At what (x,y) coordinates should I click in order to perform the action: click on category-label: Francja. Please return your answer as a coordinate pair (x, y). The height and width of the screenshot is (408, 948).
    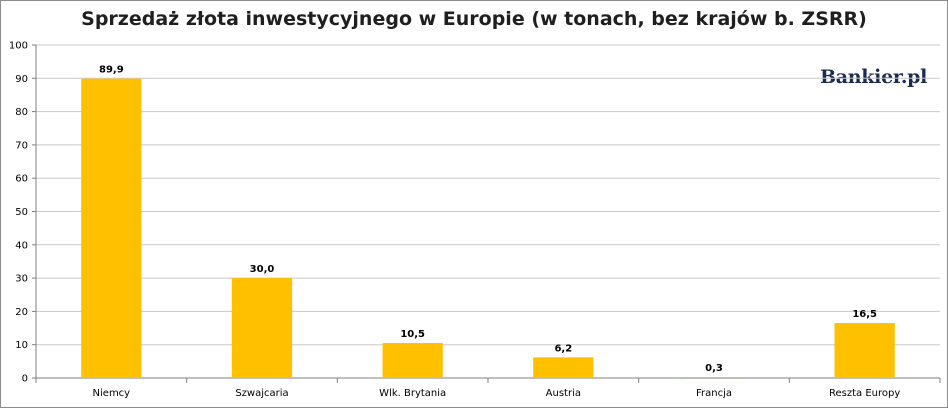
    Looking at the image, I should click on (714, 393).